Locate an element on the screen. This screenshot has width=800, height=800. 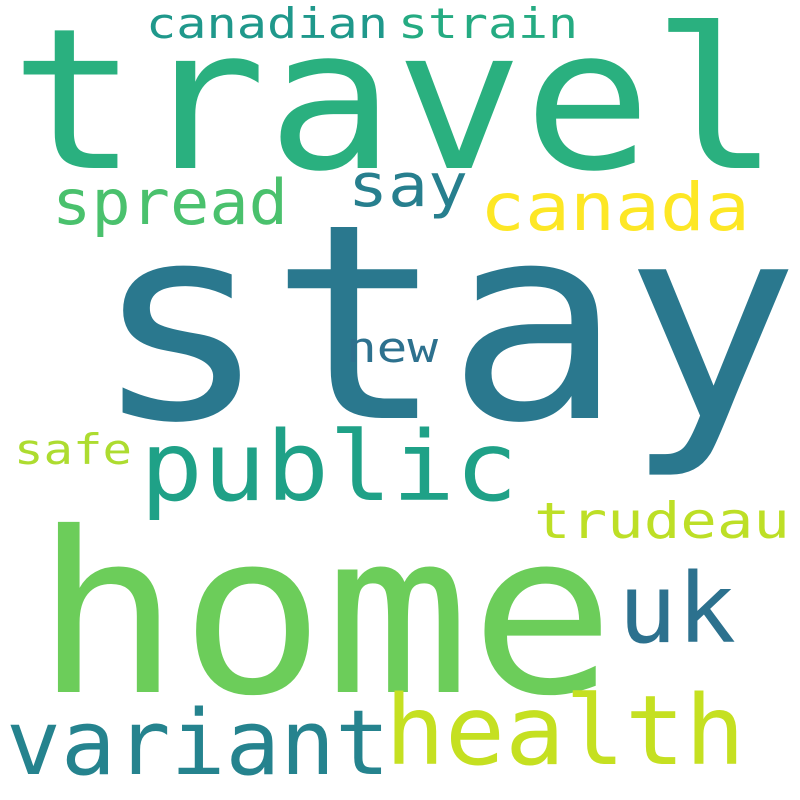
word-new: new is located at coordinates (392, 347).